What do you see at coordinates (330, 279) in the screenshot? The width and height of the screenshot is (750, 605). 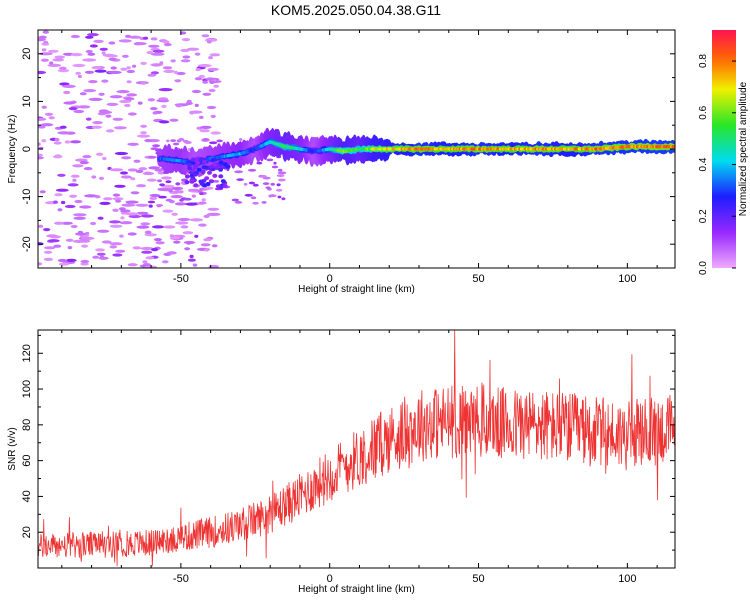 I see `x-tick-label: 0` at bounding box center [330, 279].